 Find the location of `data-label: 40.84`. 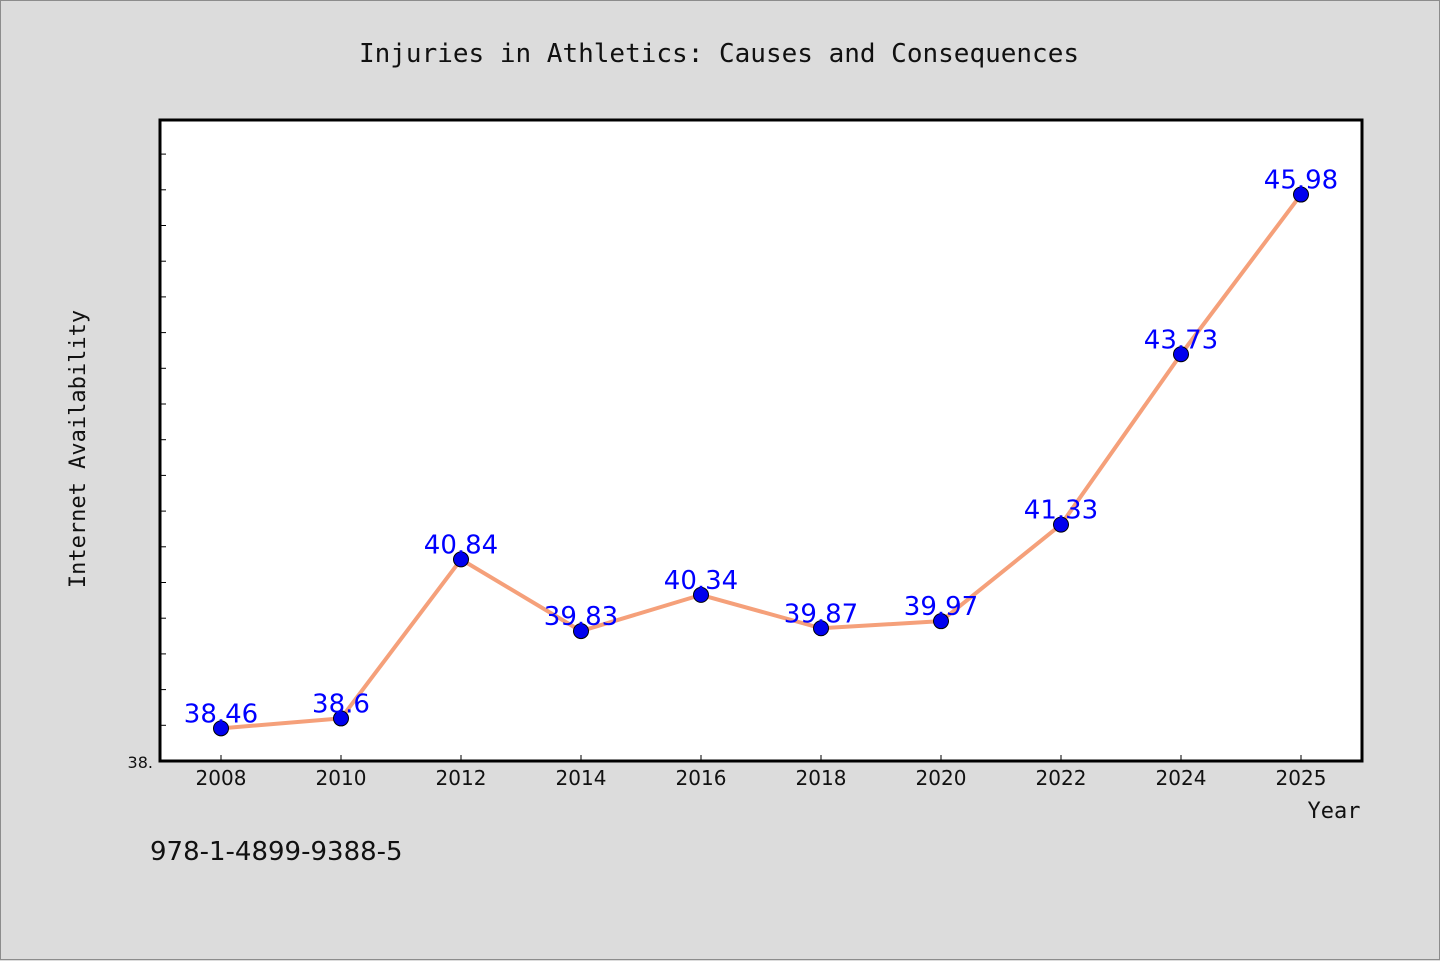

data-label: 40.84 is located at coordinates (461, 545).